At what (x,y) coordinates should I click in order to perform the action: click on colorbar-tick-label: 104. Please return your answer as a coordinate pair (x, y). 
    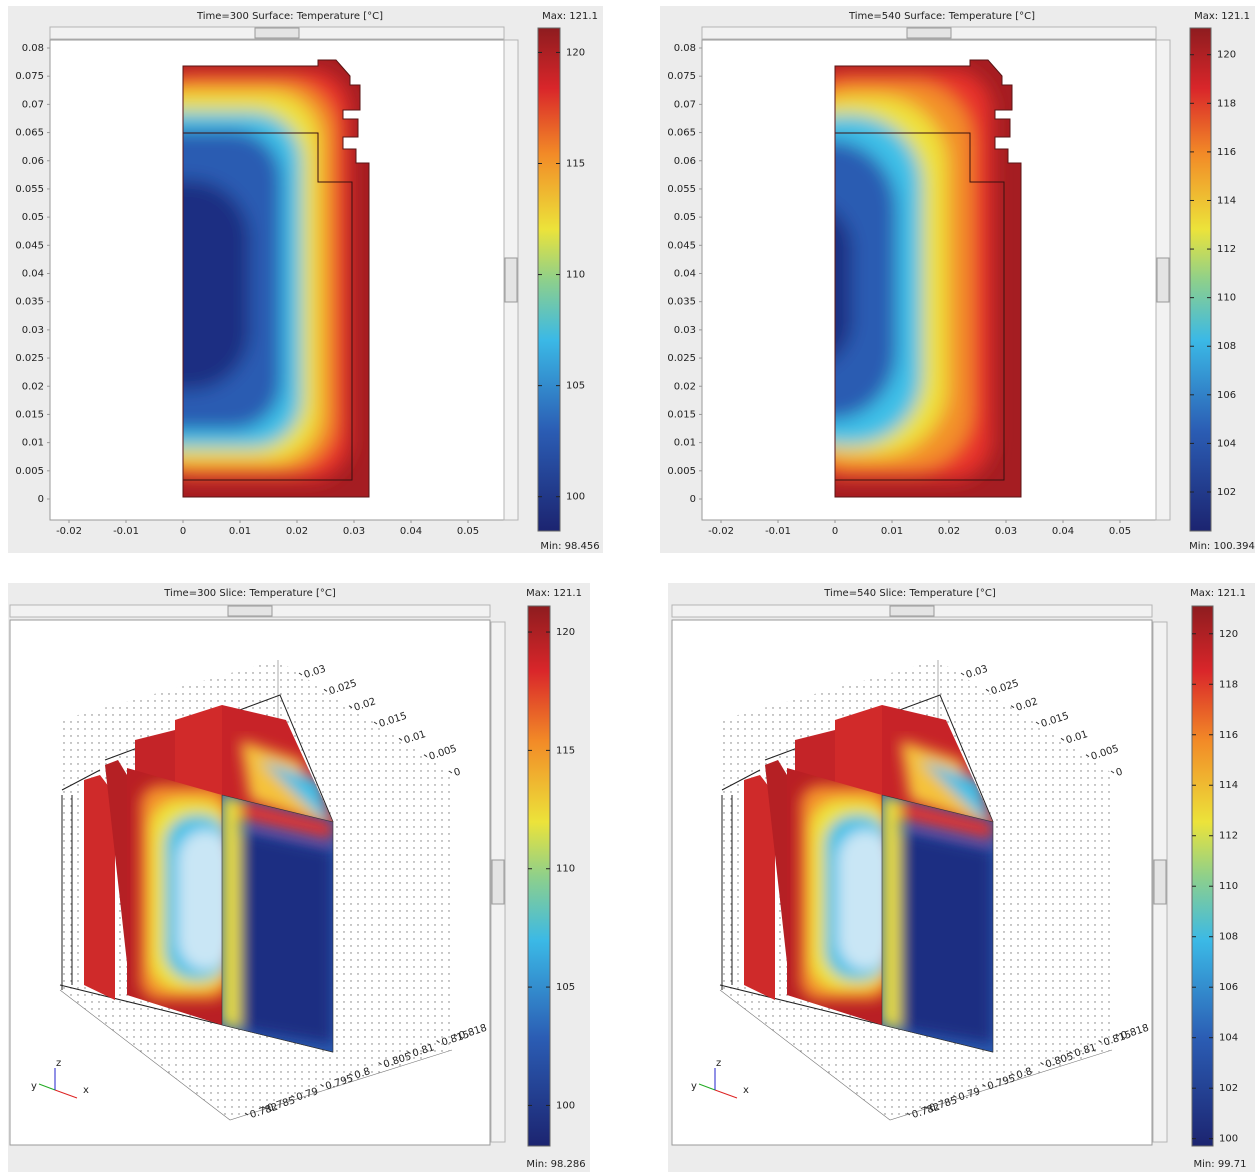
    Looking at the image, I should click on (1228, 1038).